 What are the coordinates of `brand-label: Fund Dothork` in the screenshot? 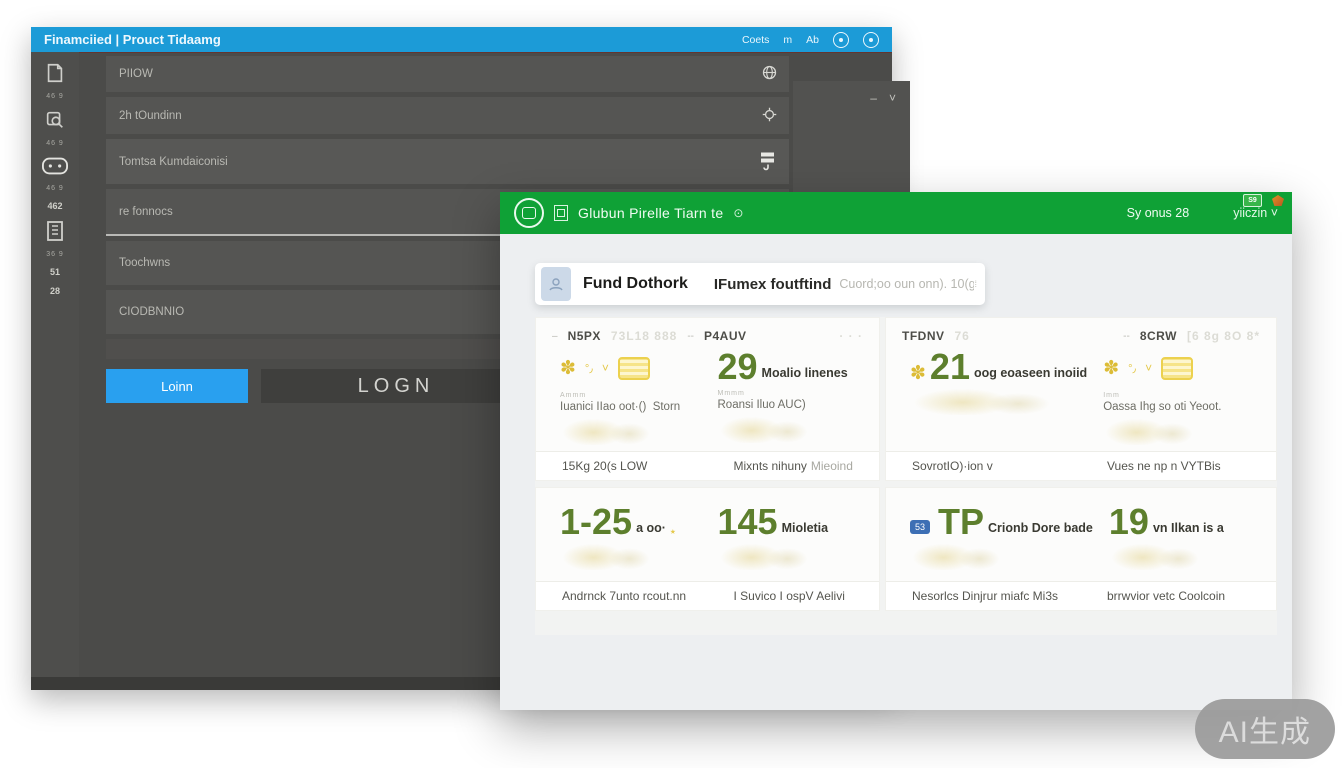 It's located at (635, 283).